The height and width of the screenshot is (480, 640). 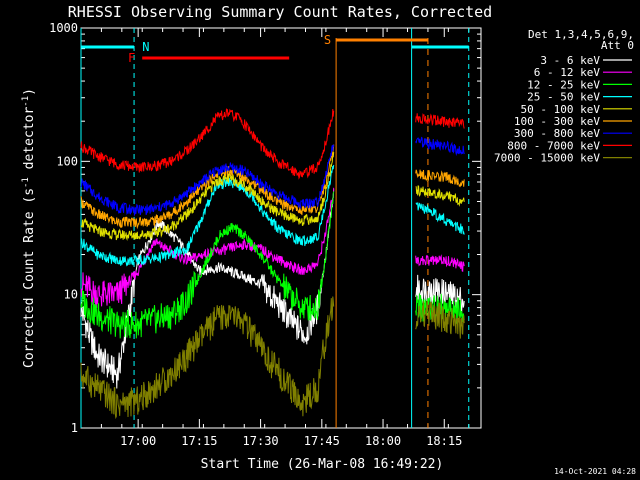 What do you see at coordinates (557, 133) in the screenshot?
I see `legend-label: 300 - 800 keV` at bounding box center [557, 133].